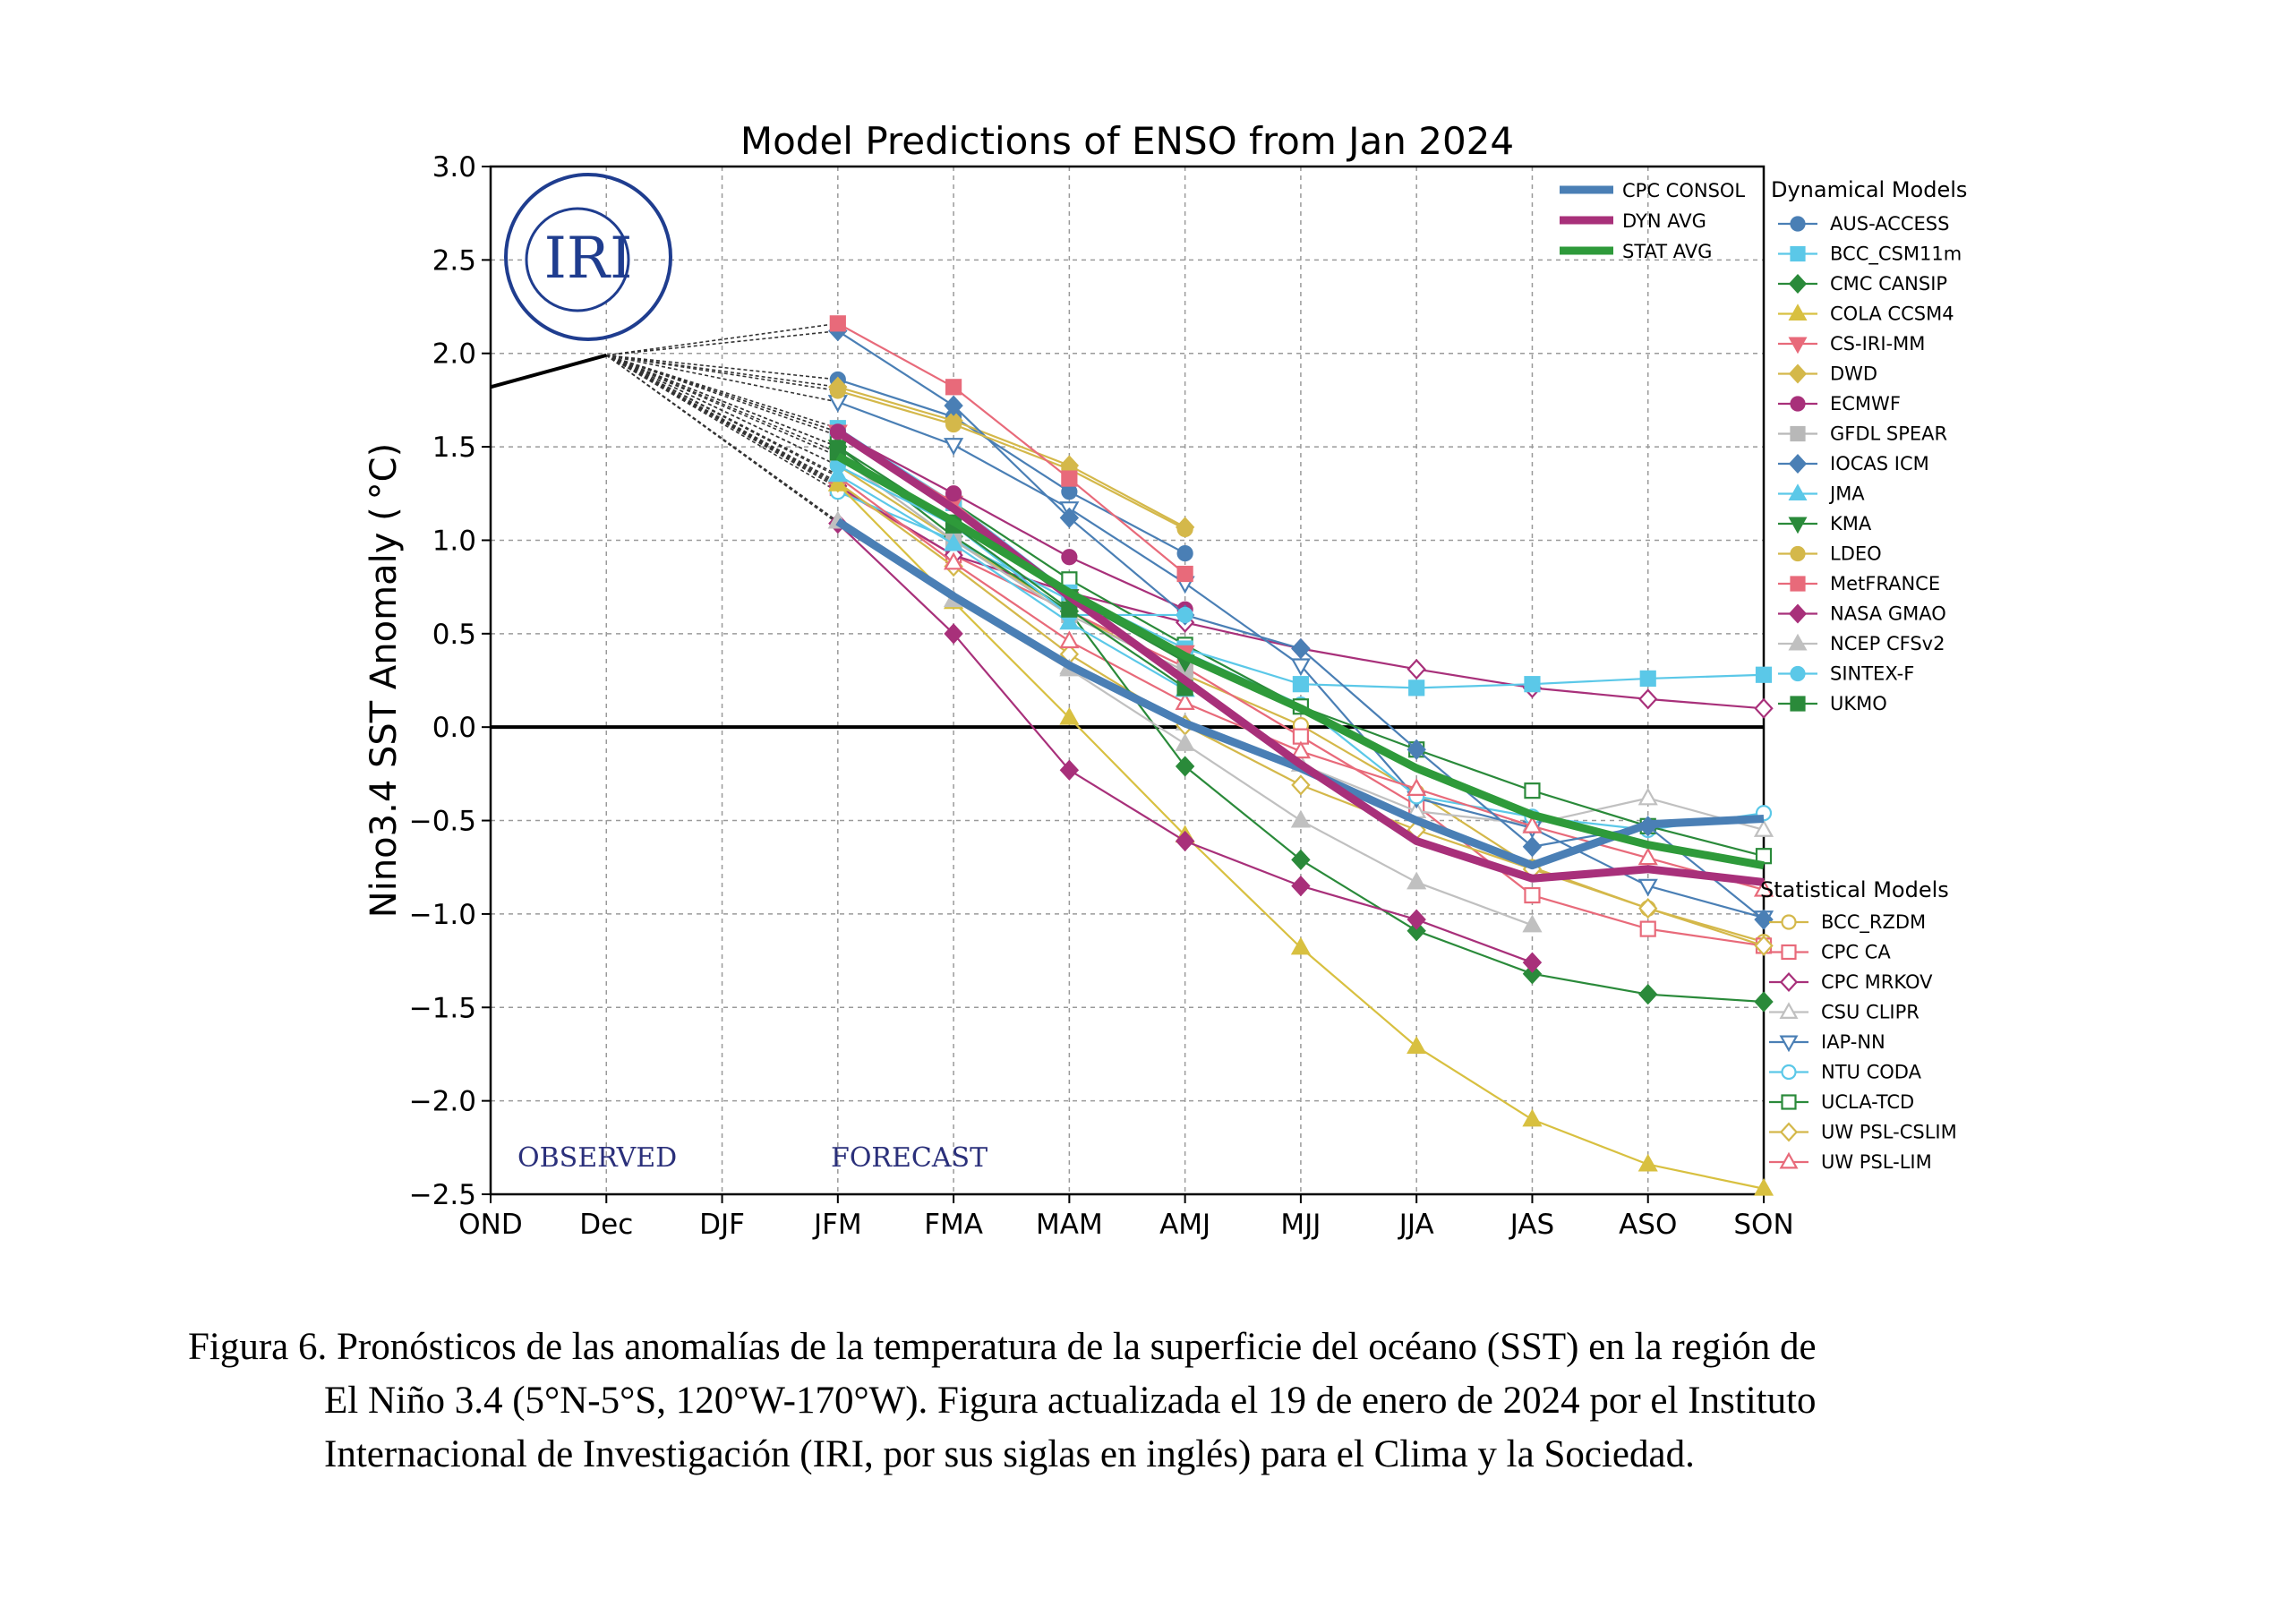  Describe the element at coordinates (1876, 1162) in the screenshot. I see `legend-label: UW PSL-LIM` at that location.